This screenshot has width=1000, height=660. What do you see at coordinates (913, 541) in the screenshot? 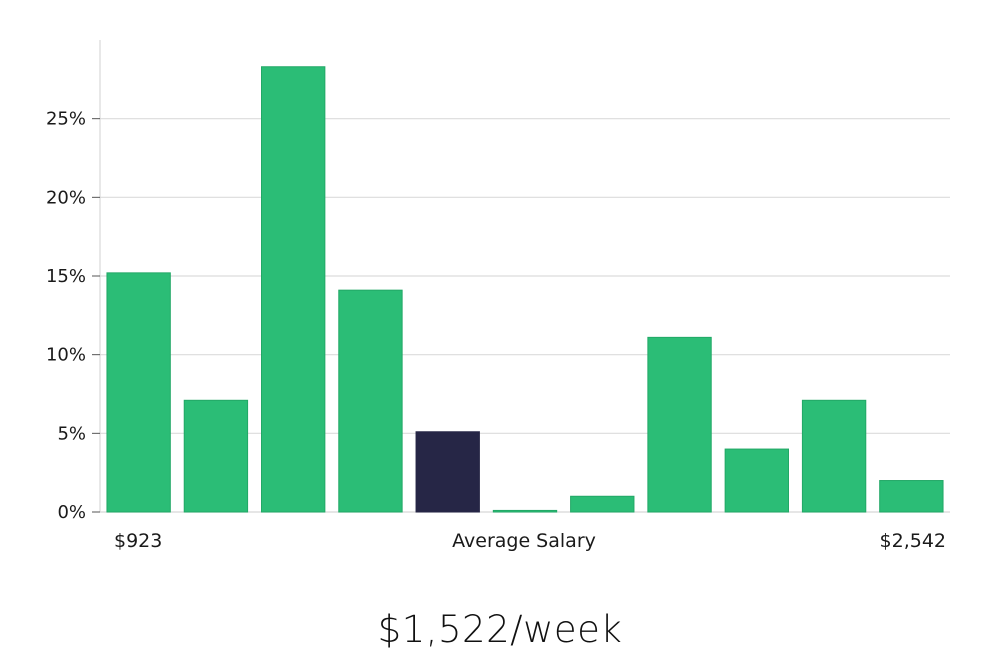
I see `x-axis-max-label: $2,542` at bounding box center [913, 541].